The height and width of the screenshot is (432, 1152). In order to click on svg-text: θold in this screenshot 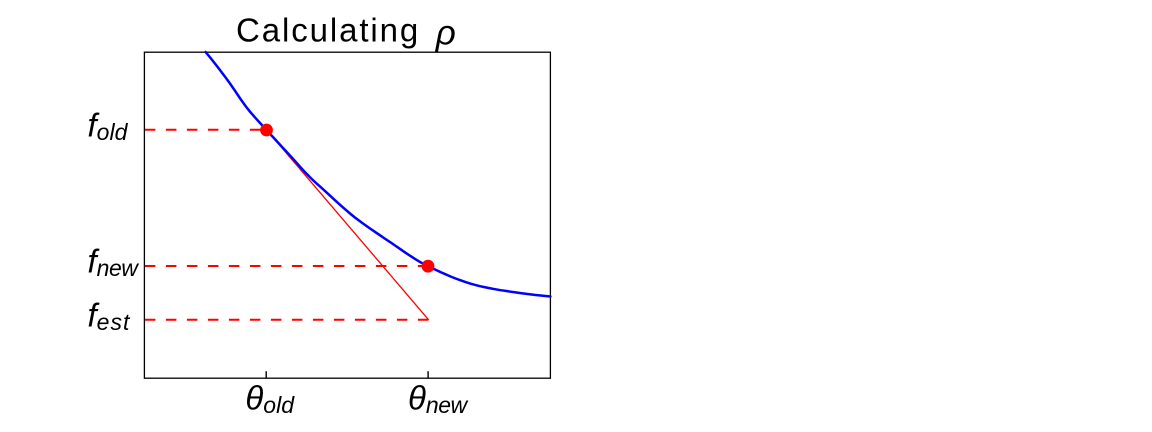, I will do `click(270, 399)`.